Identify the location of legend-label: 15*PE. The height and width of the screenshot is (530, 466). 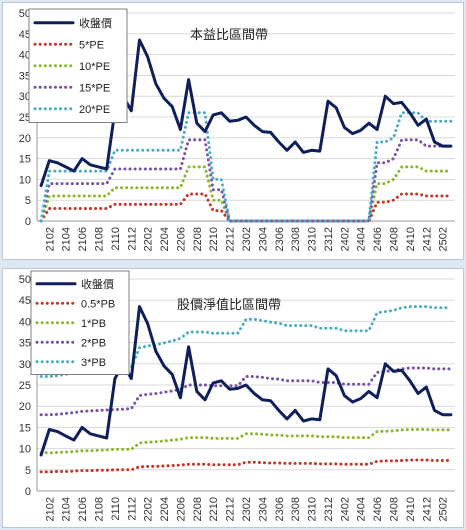
(94, 88).